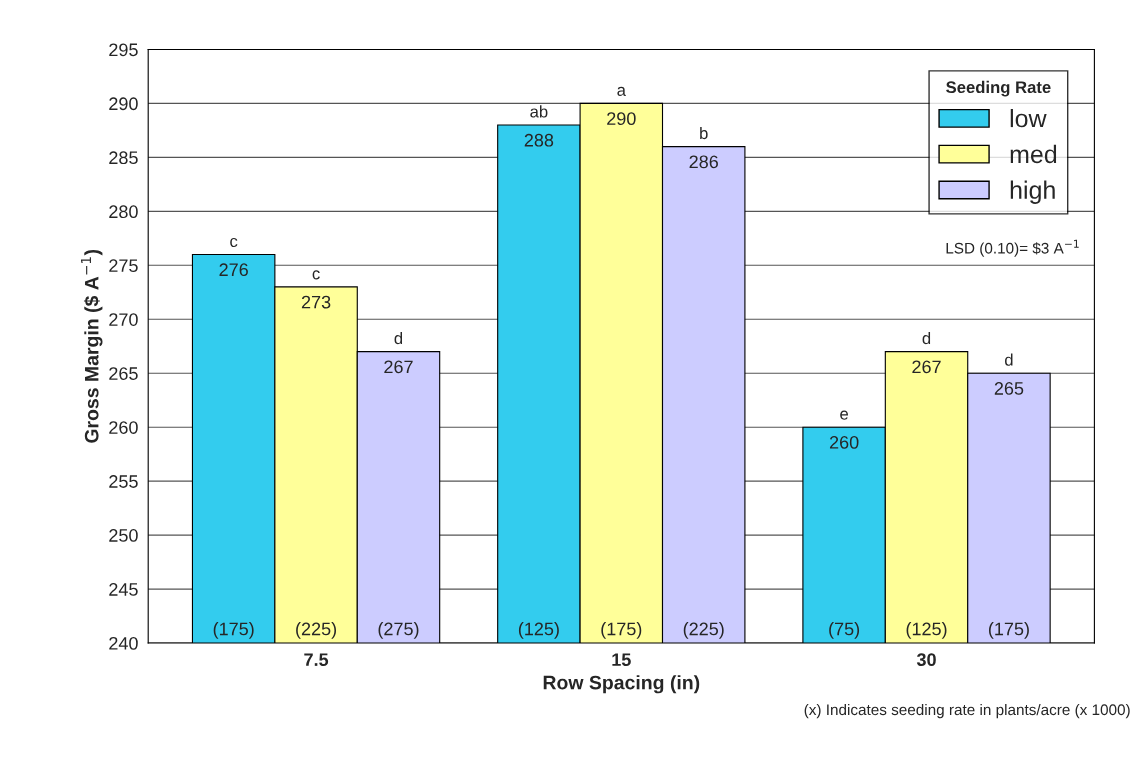  What do you see at coordinates (123, 589) in the screenshot?
I see `y-tick-label: 245` at bounding box center [123, 589].